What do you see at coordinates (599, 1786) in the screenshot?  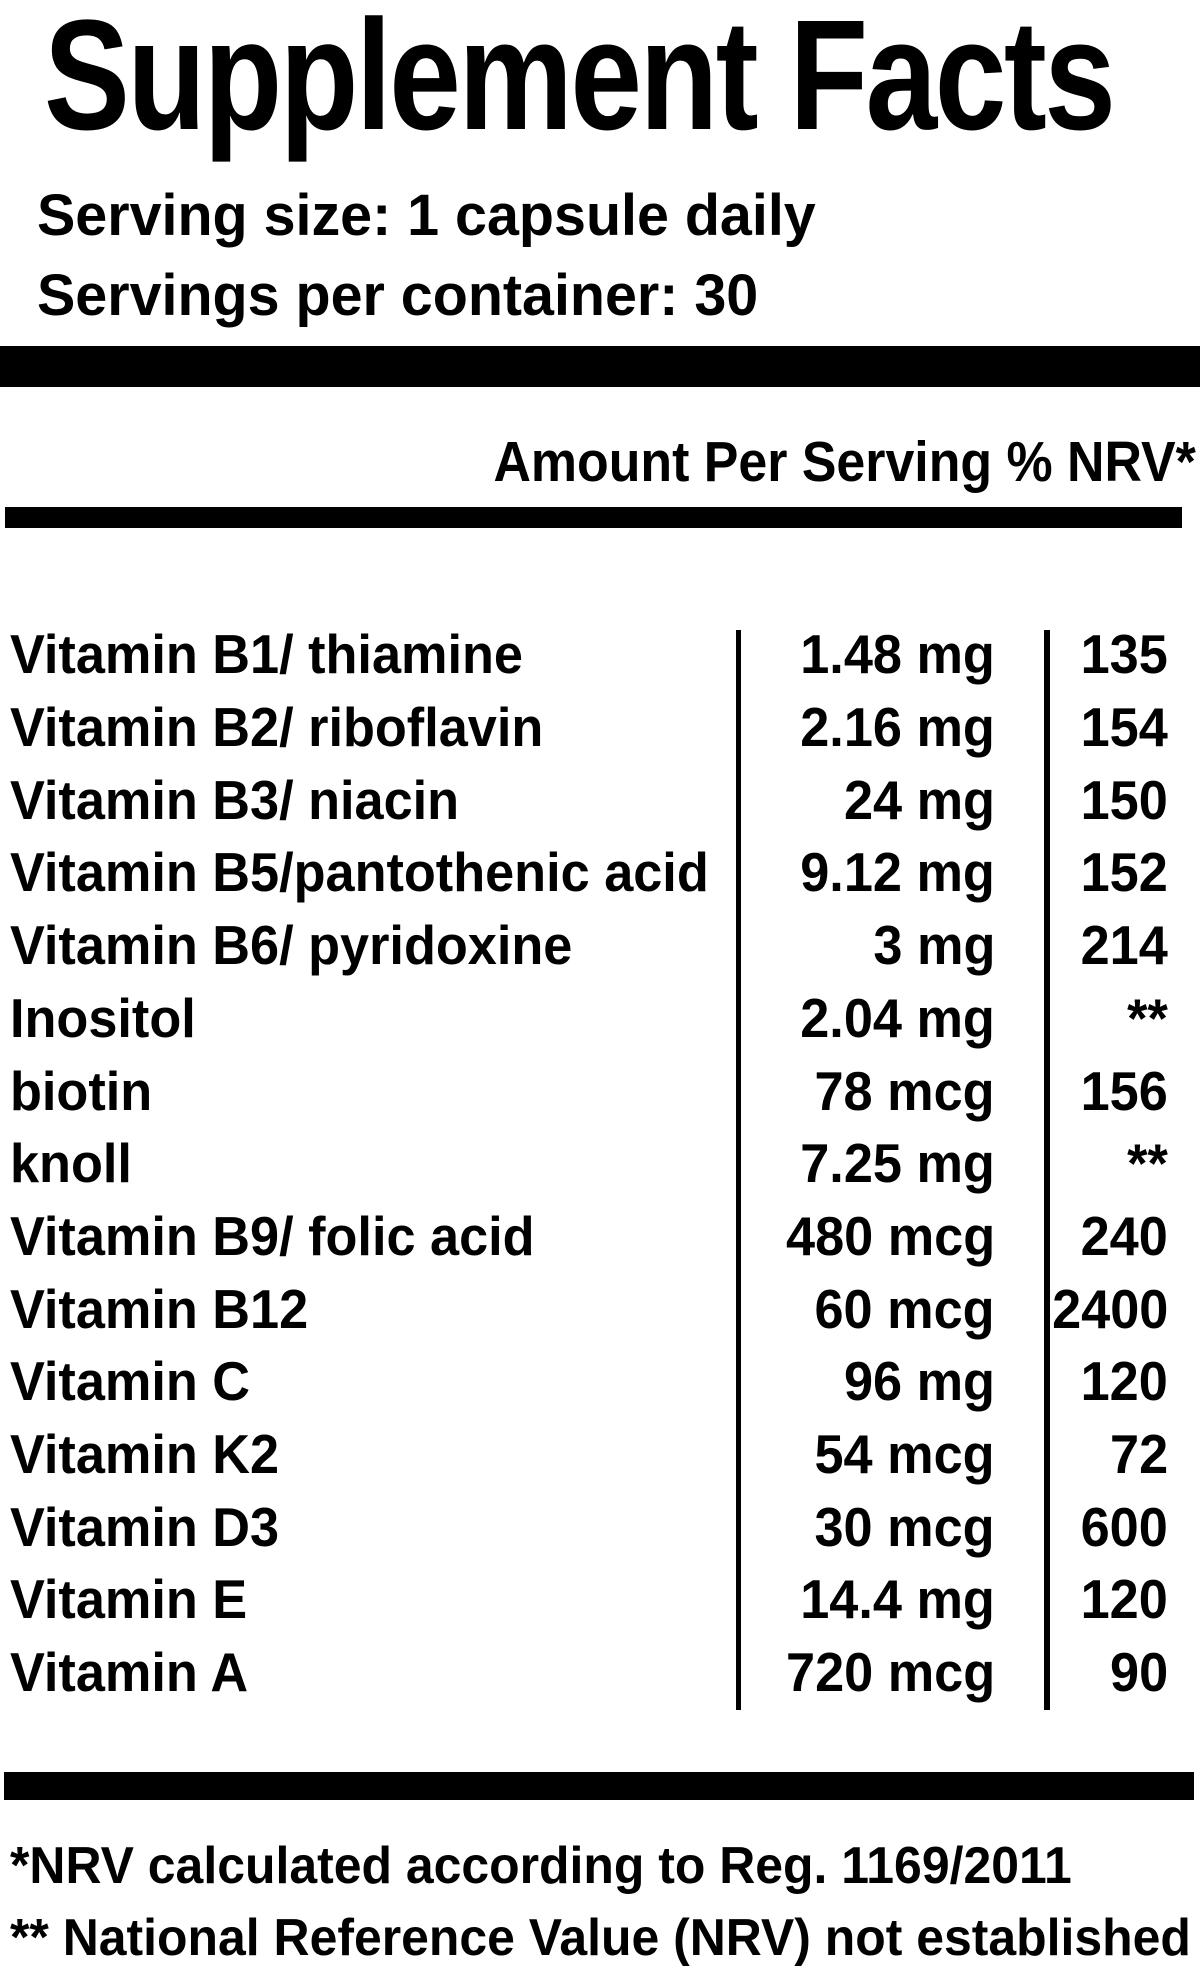 I see `bottom-separator-bar` at bounding box center [599, 1786].